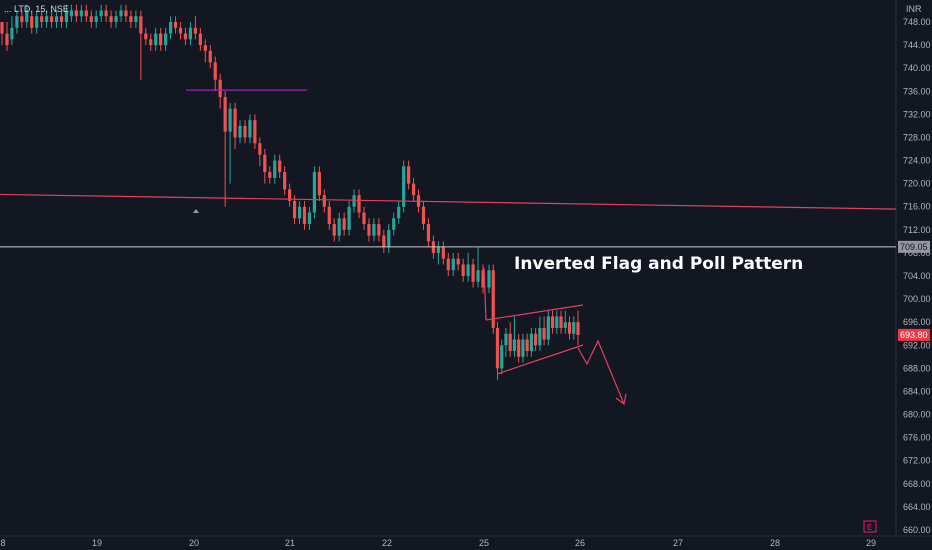 The image size is (932, 550). I want to click on price-axis-panel, so click(914, 275).